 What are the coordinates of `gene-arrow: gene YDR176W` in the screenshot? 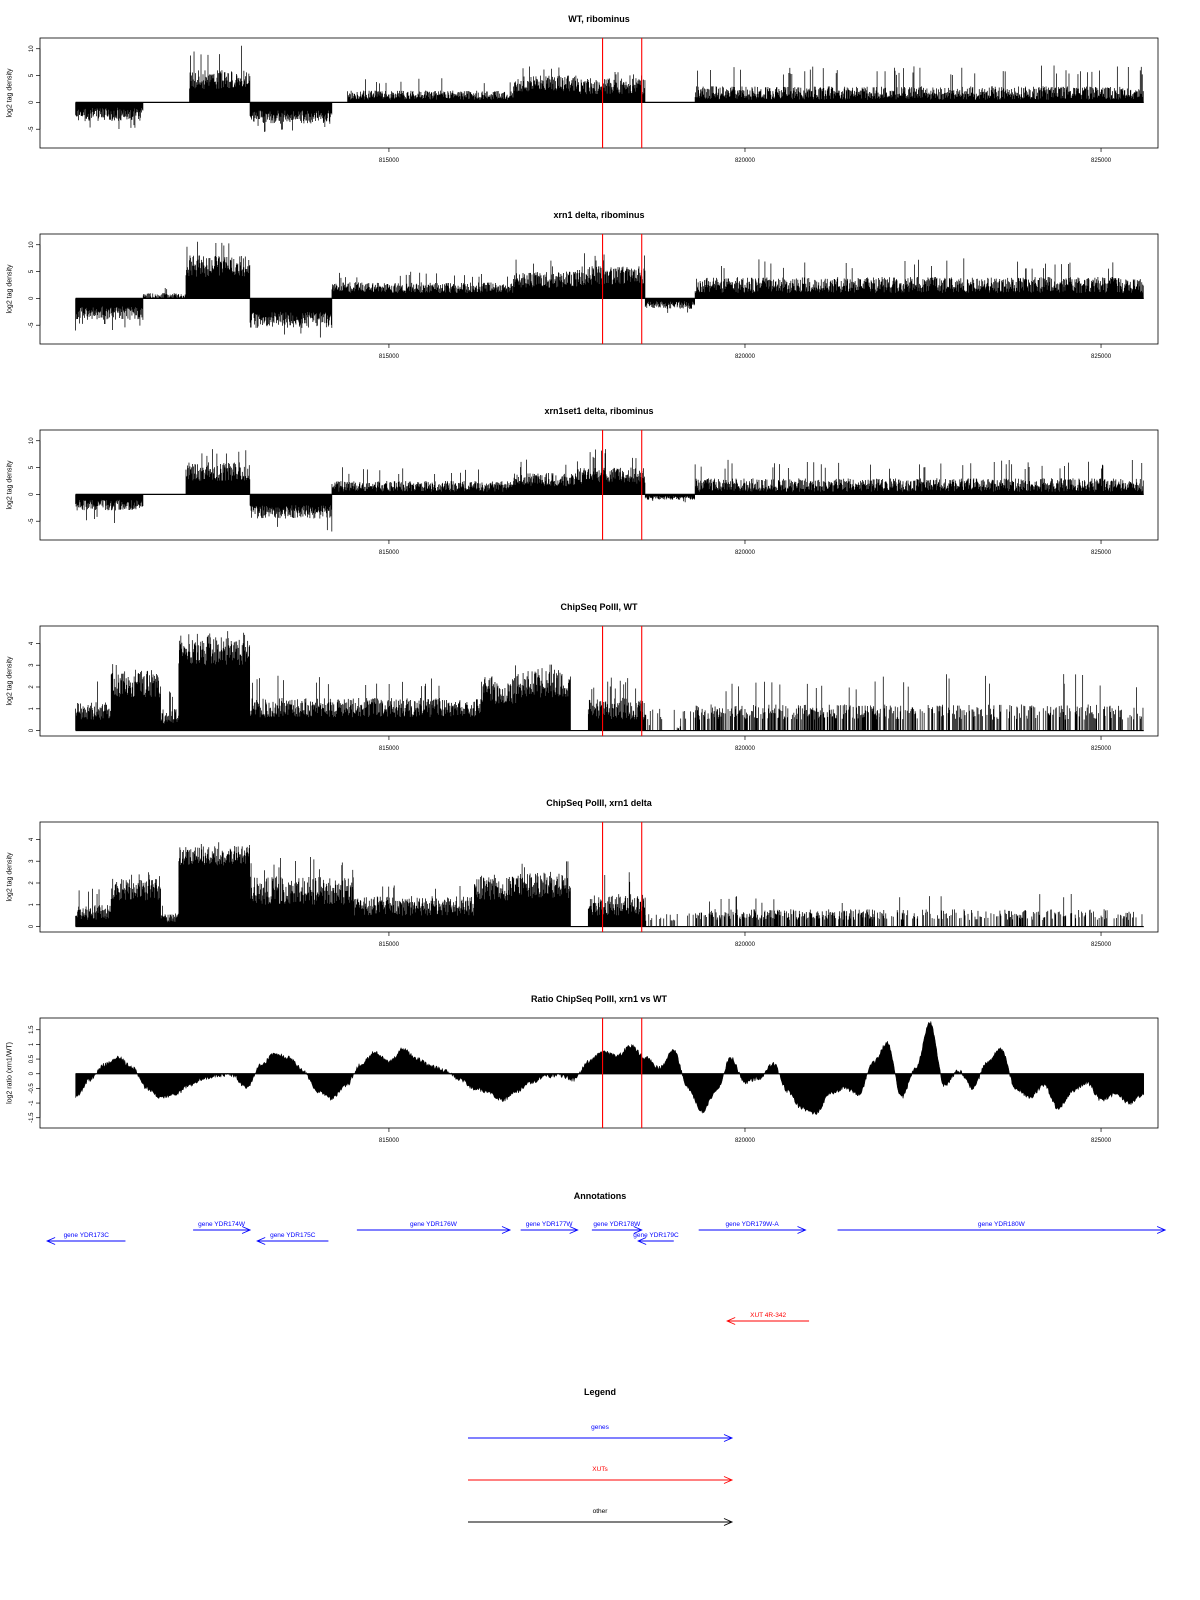 It's located at (434, 1227).